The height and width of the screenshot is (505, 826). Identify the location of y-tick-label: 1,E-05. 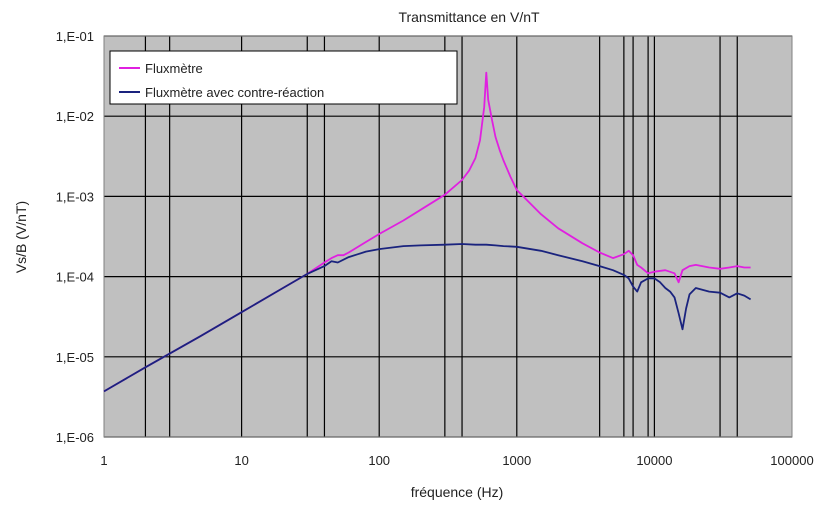
(75, 357).